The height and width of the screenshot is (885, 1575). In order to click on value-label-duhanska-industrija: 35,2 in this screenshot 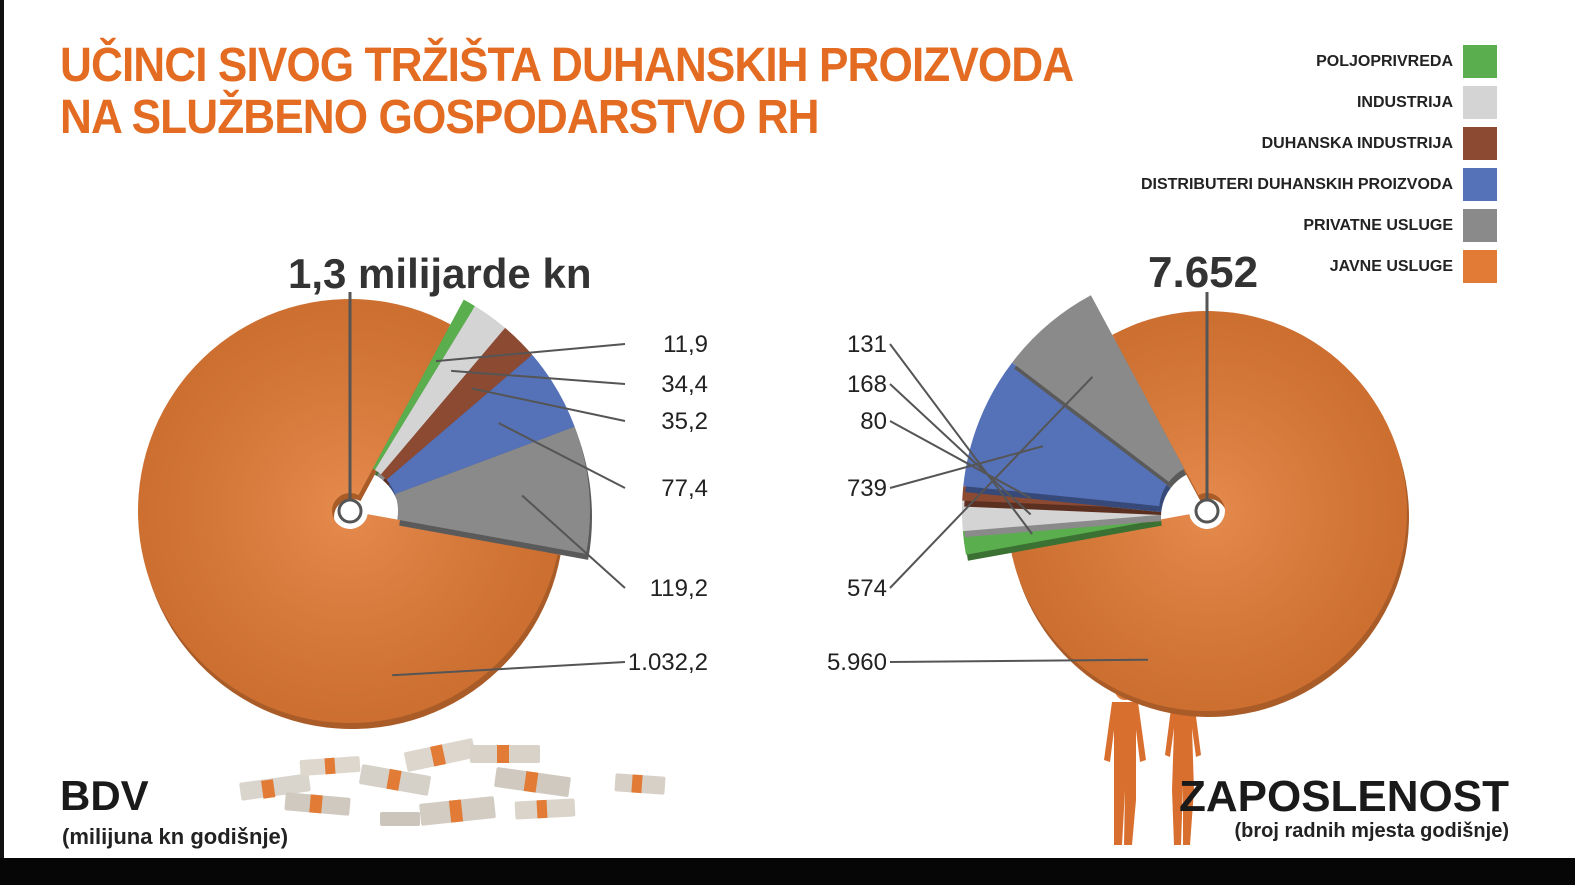, I will do `click(684, 421)`.